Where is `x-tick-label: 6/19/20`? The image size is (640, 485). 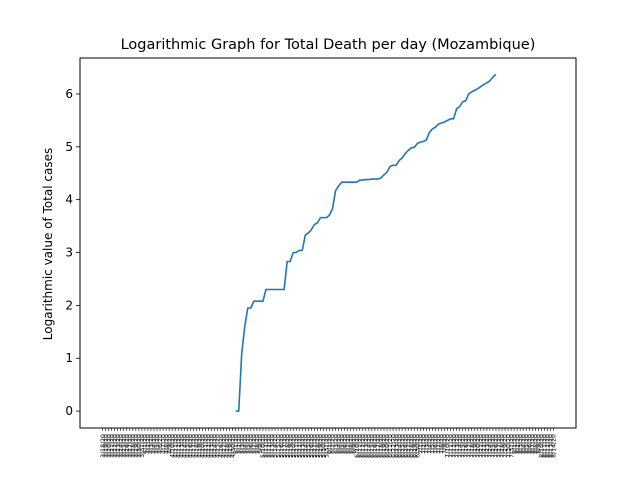 x-tick-label: 6/19/20 is located at coordinates (384, 446).